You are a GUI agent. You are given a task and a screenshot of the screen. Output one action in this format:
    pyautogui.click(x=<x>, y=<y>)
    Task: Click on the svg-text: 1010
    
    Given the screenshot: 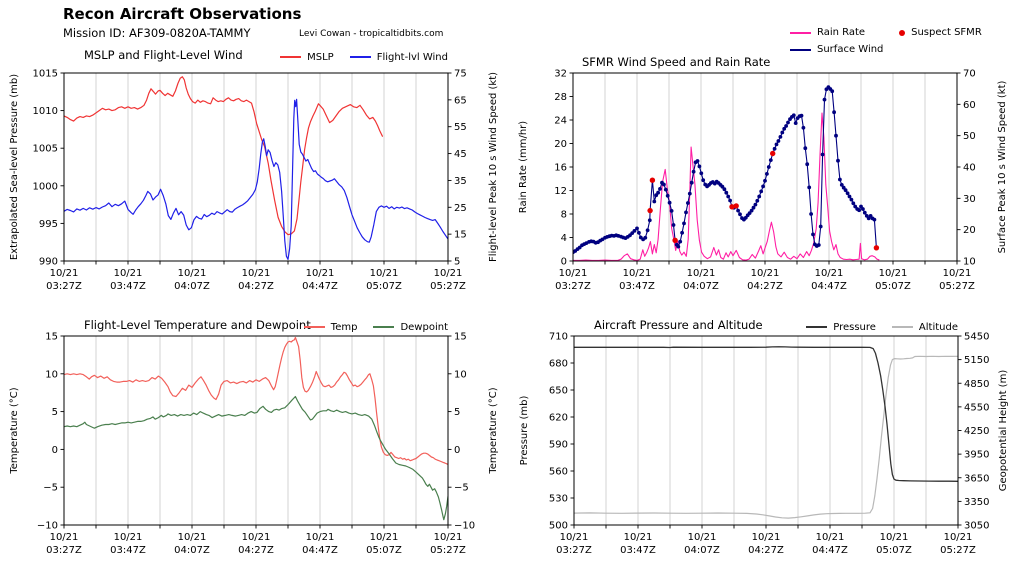 What is the action you would take?
    pyautogui.click(x=45, y=111)
    